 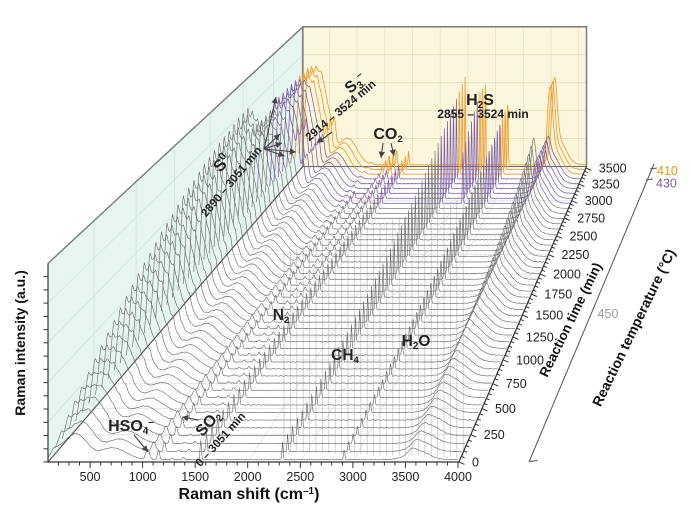 I want to click on svg-text: 1750, so click(x=558, y=295).